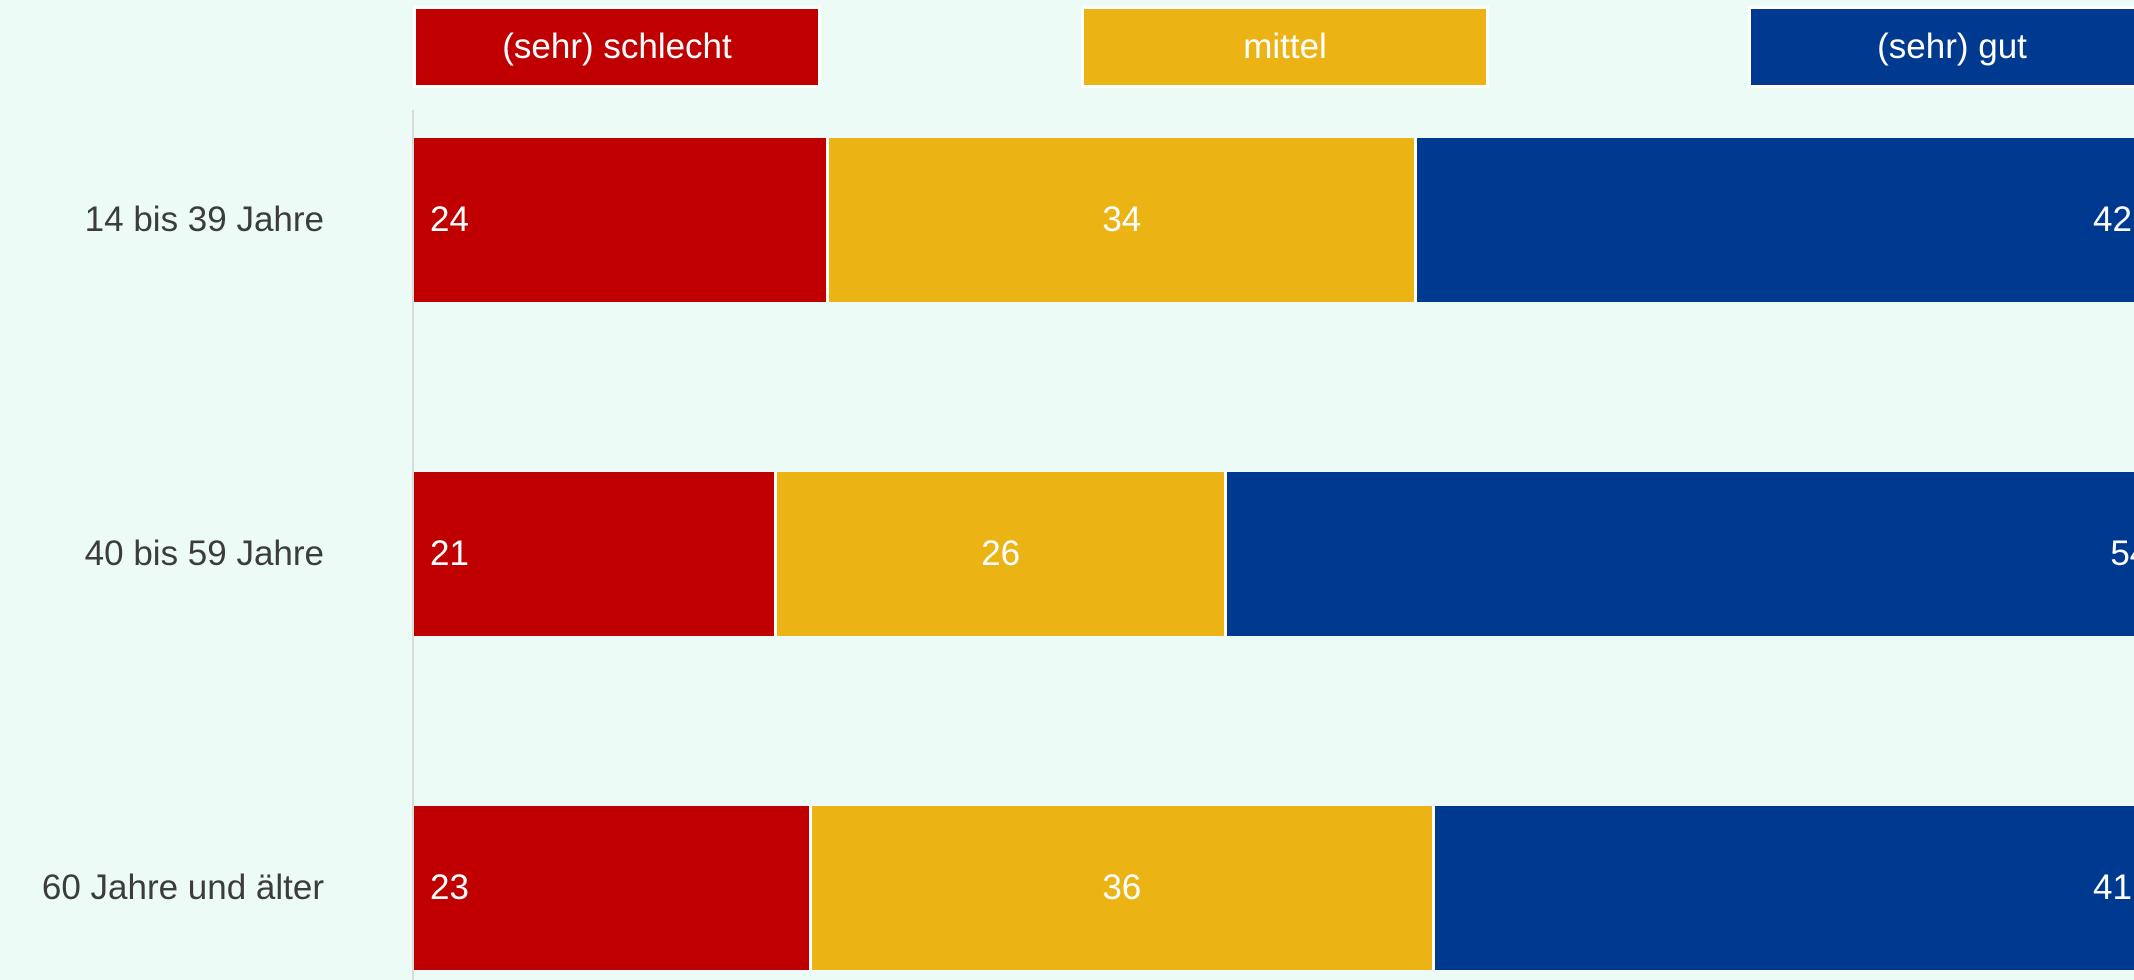  Describe the element at coordinates (2112, 219) in the screenshot. I see `data-label-row-1-series-3: 42` at that location.